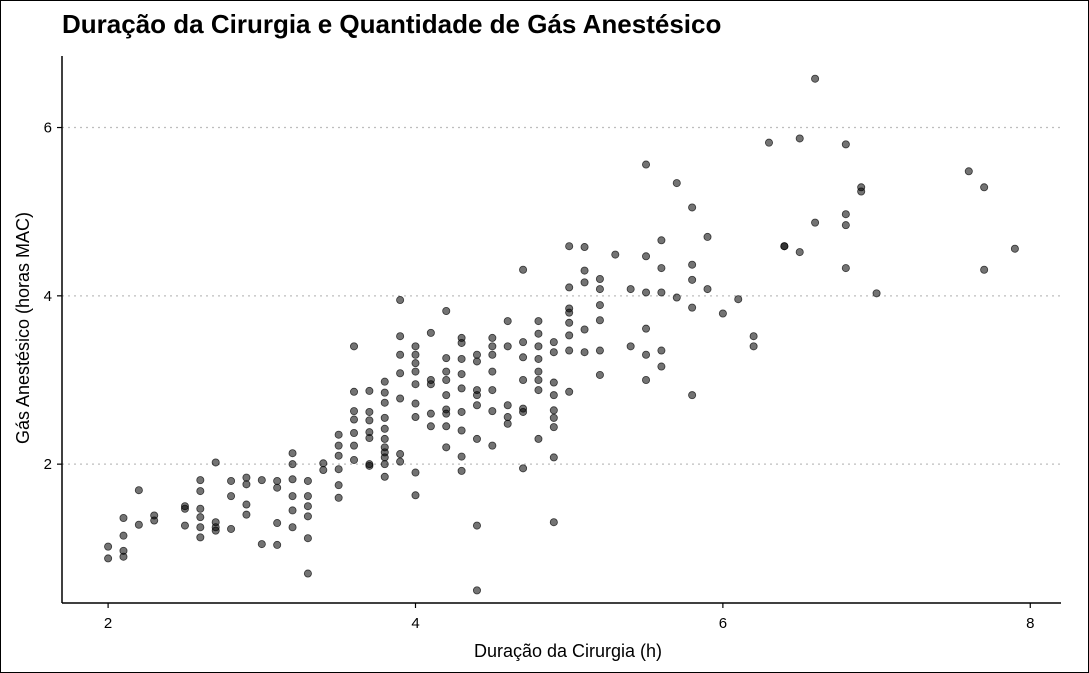 The image size is (1089, 673). I want to click on x-axis-label: Duração da Cirurgia (h), so click(568, 651).